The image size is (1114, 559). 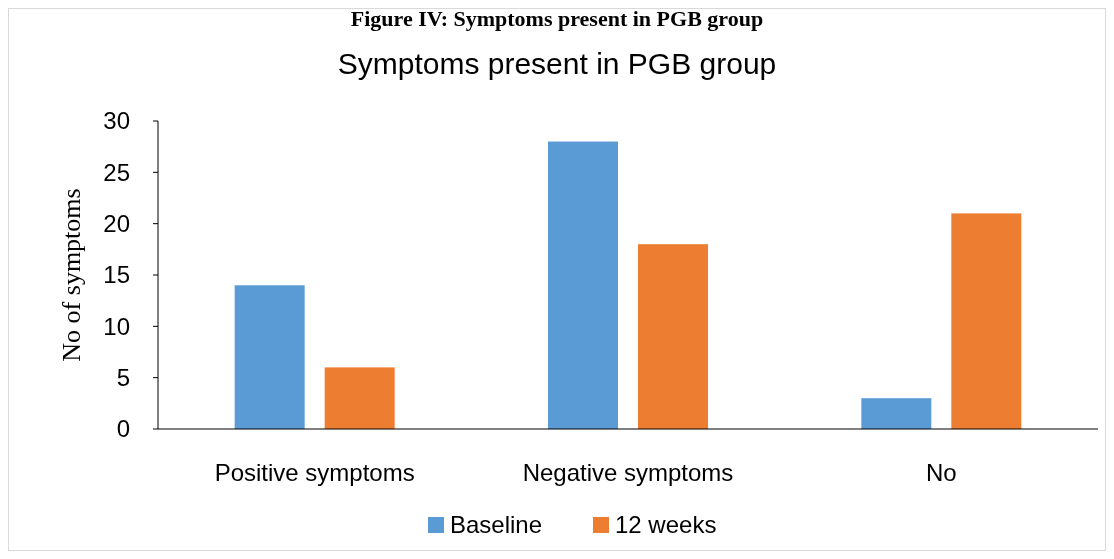 What do you see at coordinates (116, 275) in the screenshot?
I see `y-tick-label: 15` at bounding box center [116, 275].